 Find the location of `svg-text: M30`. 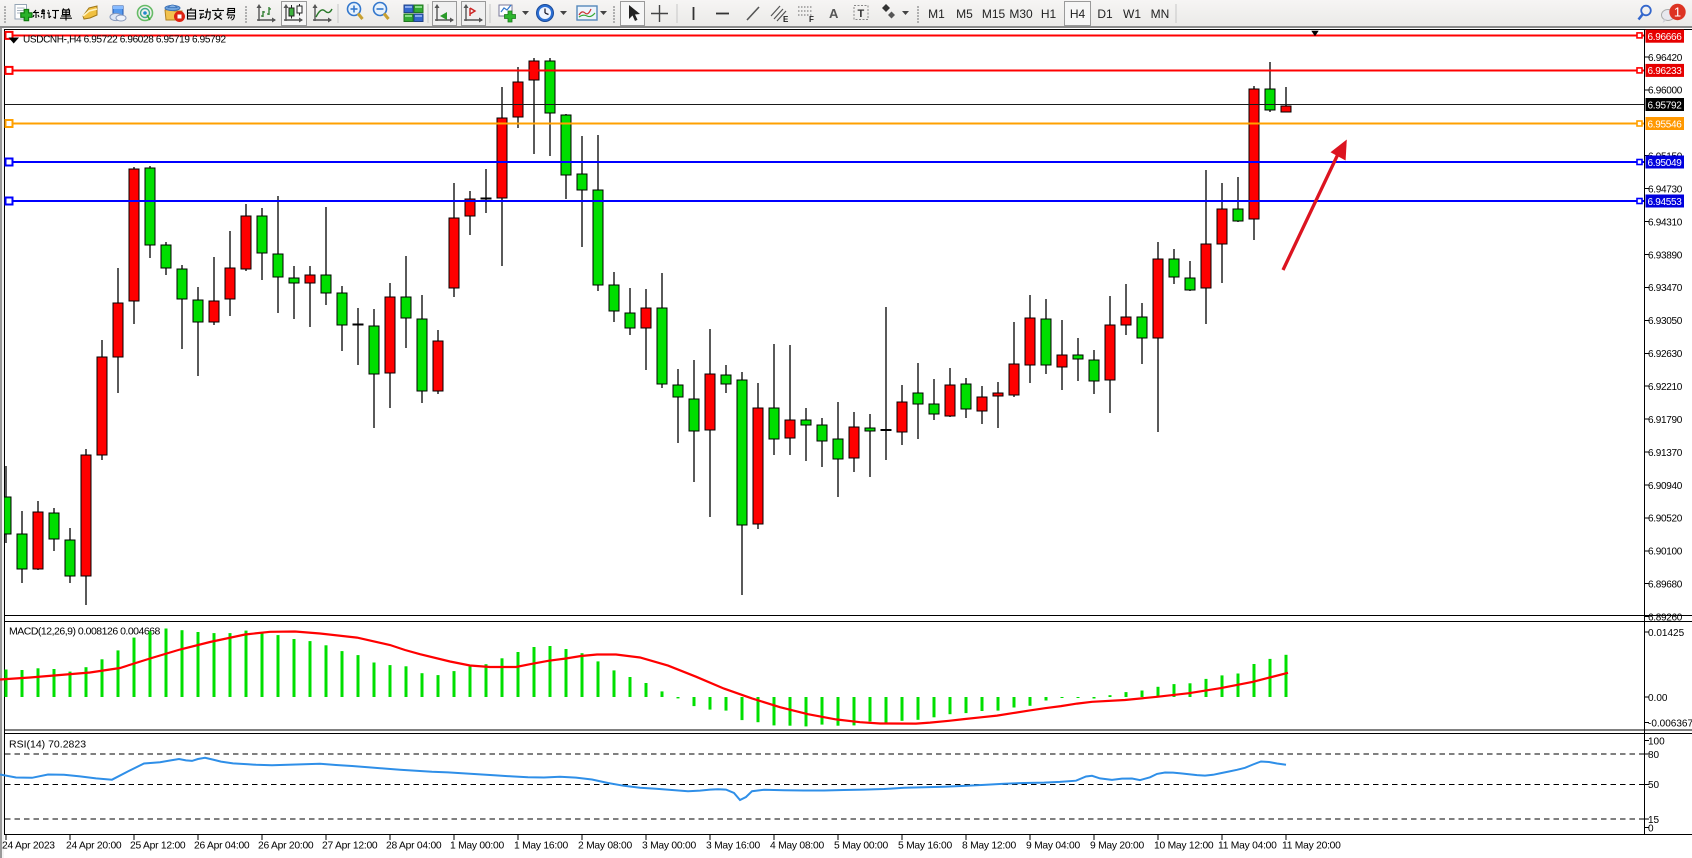

svg-text: M30 is located at coordinates (1021, 14).